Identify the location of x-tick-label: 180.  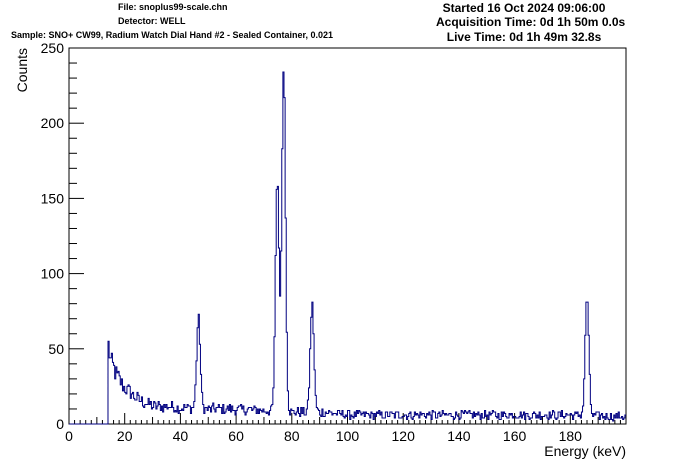
(571, 436).